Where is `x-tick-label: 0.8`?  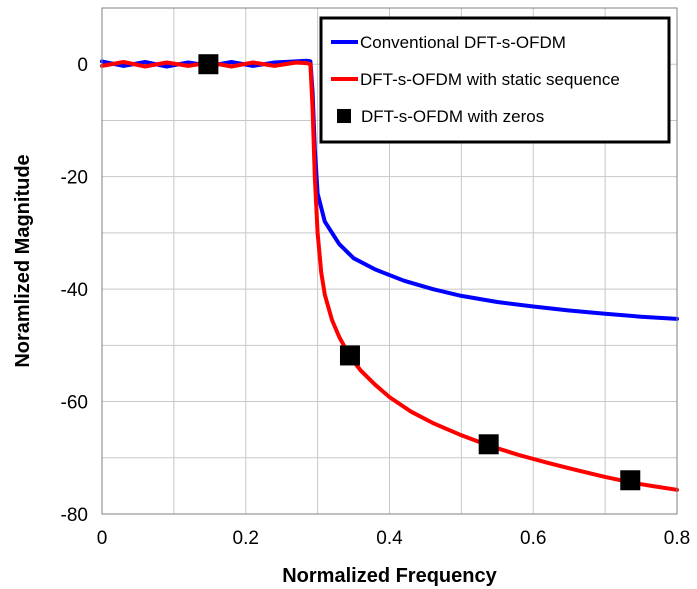
x-tick-label: 0.8 is located at coordinates (677, 538).